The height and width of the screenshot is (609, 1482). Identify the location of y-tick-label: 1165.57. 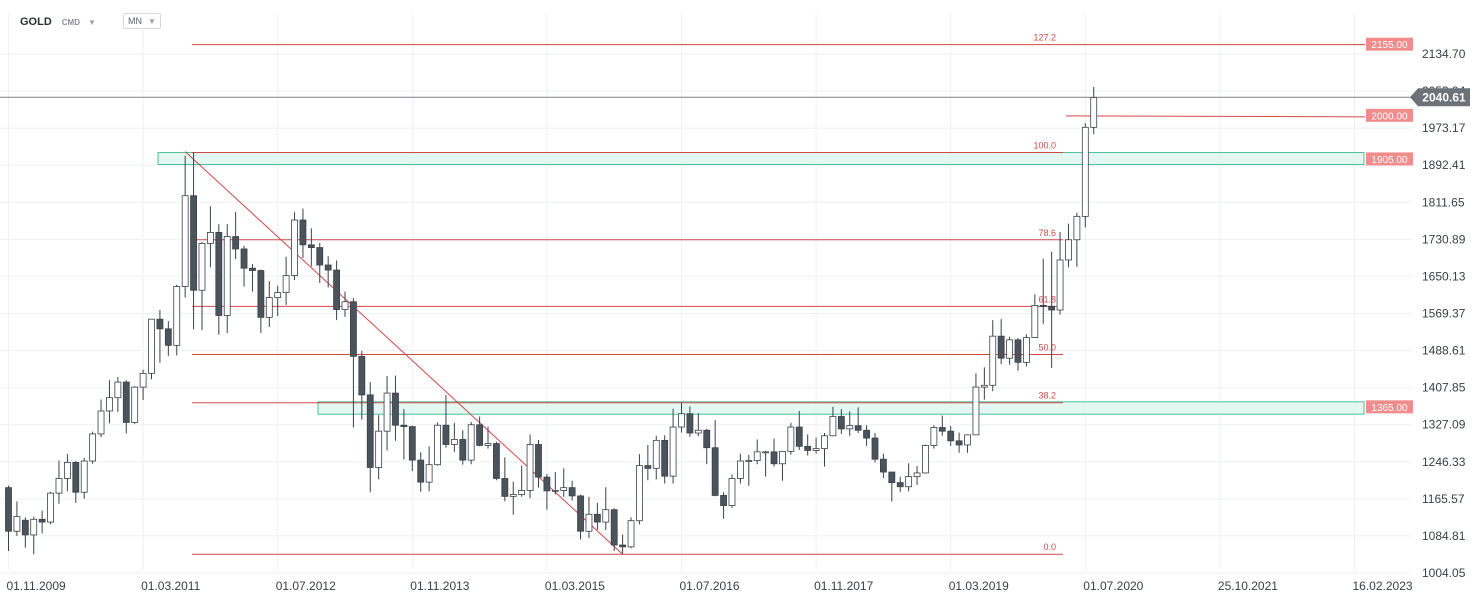
(1443, 499).